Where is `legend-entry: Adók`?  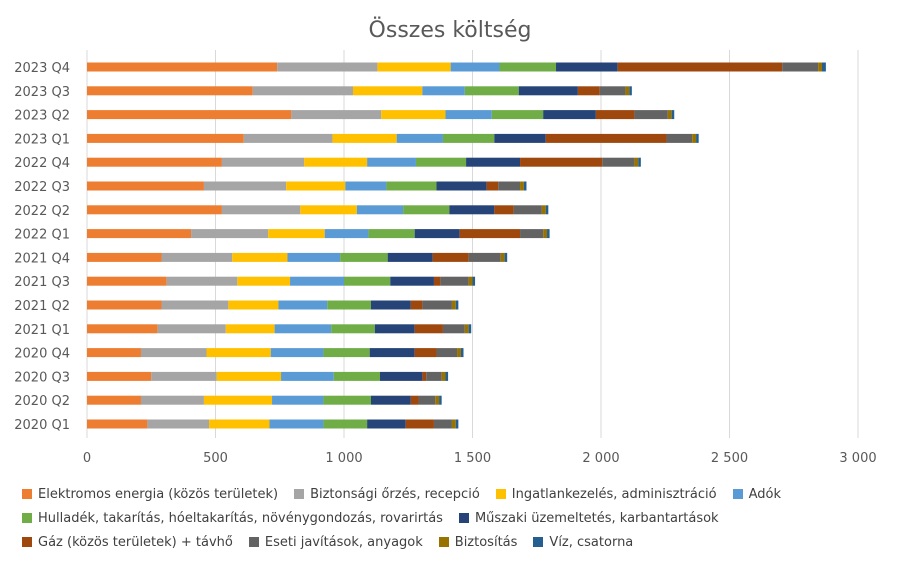 legend-entry: Adók is located at coordinates (756, 494).